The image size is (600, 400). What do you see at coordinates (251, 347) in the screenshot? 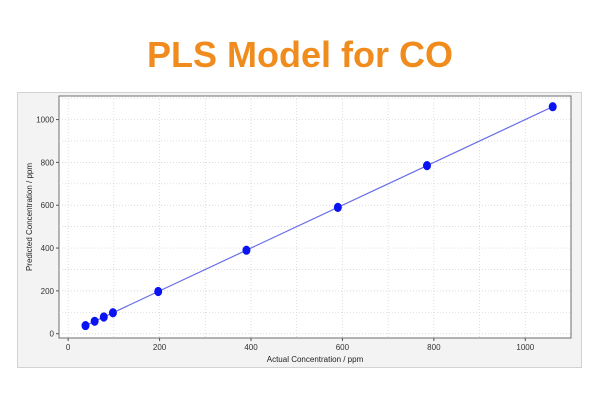
I see `x-tick-label: 400` at bounding box center [251, 347].